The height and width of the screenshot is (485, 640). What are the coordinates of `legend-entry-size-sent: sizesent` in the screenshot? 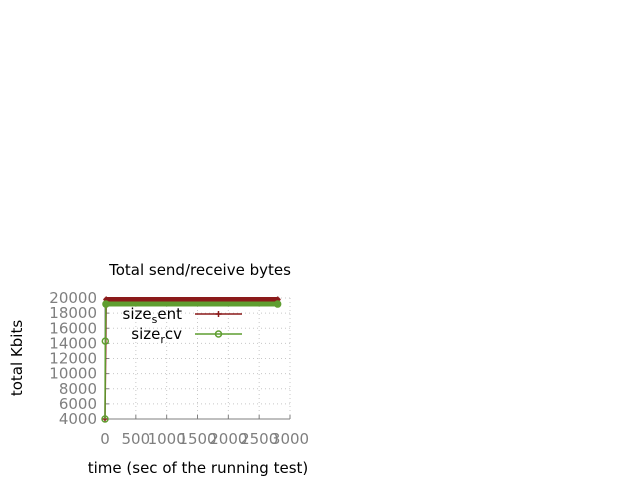 It's located at (182, 315).